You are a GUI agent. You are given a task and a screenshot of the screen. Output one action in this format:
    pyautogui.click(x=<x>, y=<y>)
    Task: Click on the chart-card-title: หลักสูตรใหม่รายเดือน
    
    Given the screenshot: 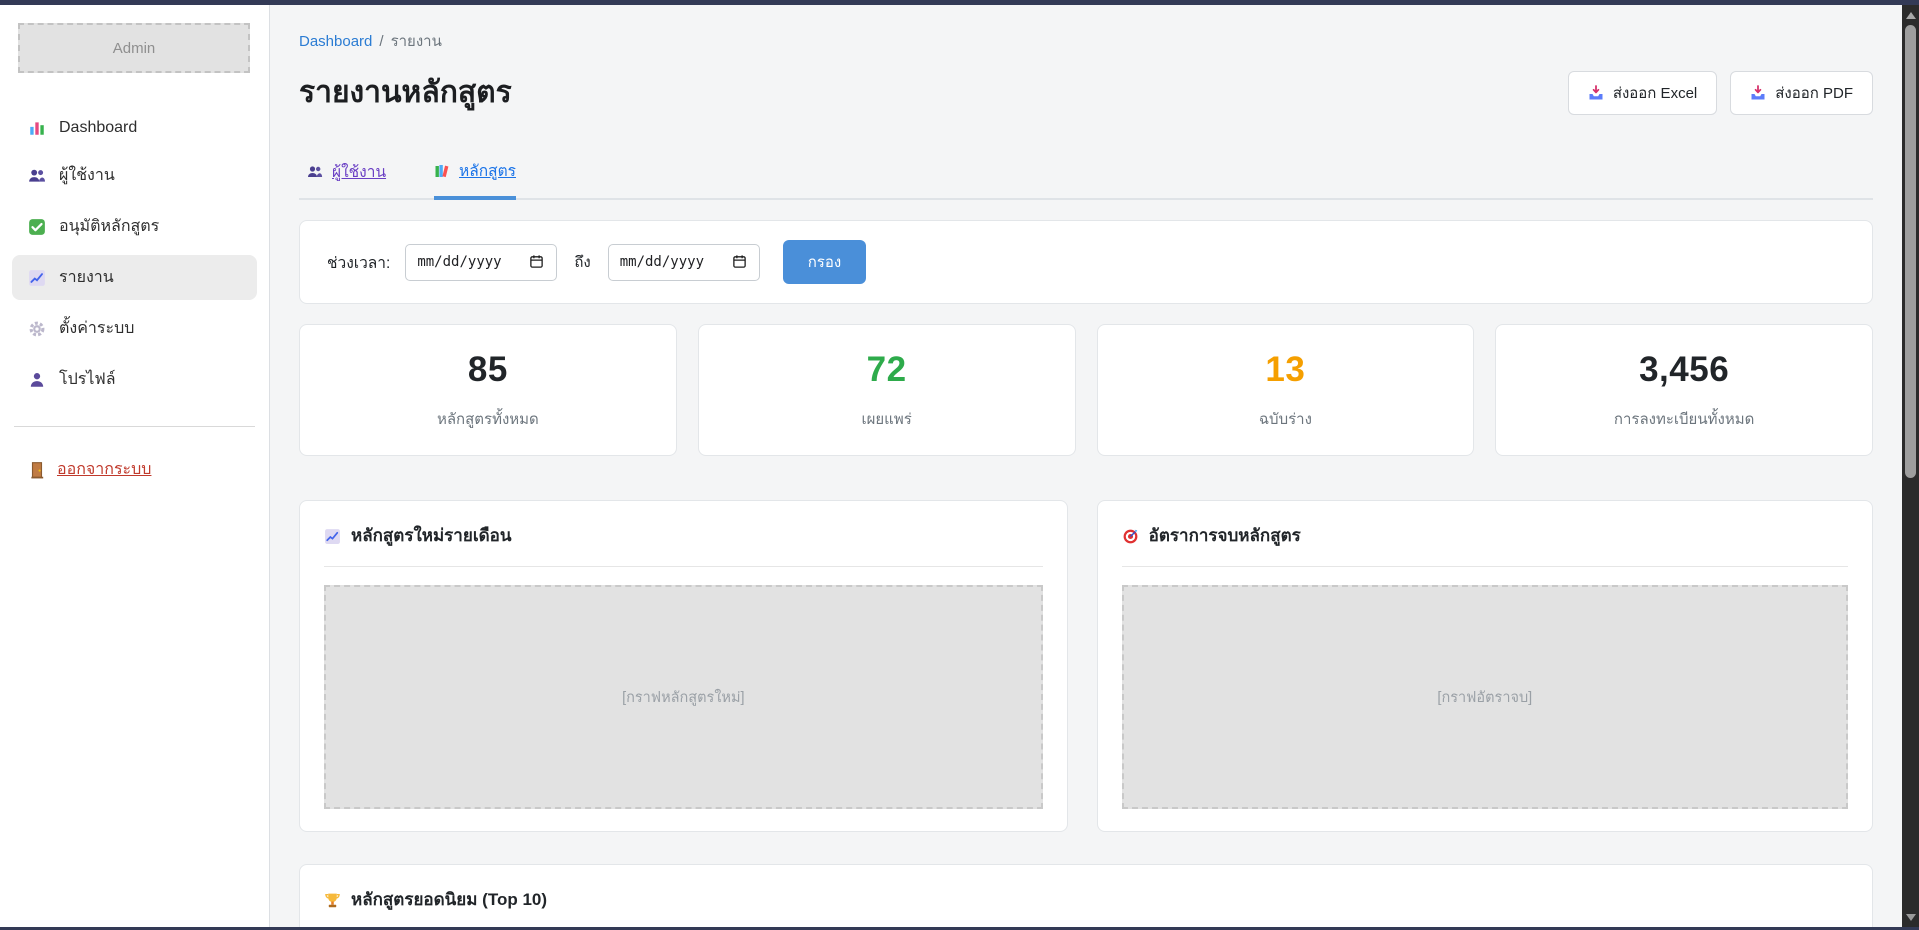 What is the action you would take?
    pyautogui.click(x=683, y=535)
    